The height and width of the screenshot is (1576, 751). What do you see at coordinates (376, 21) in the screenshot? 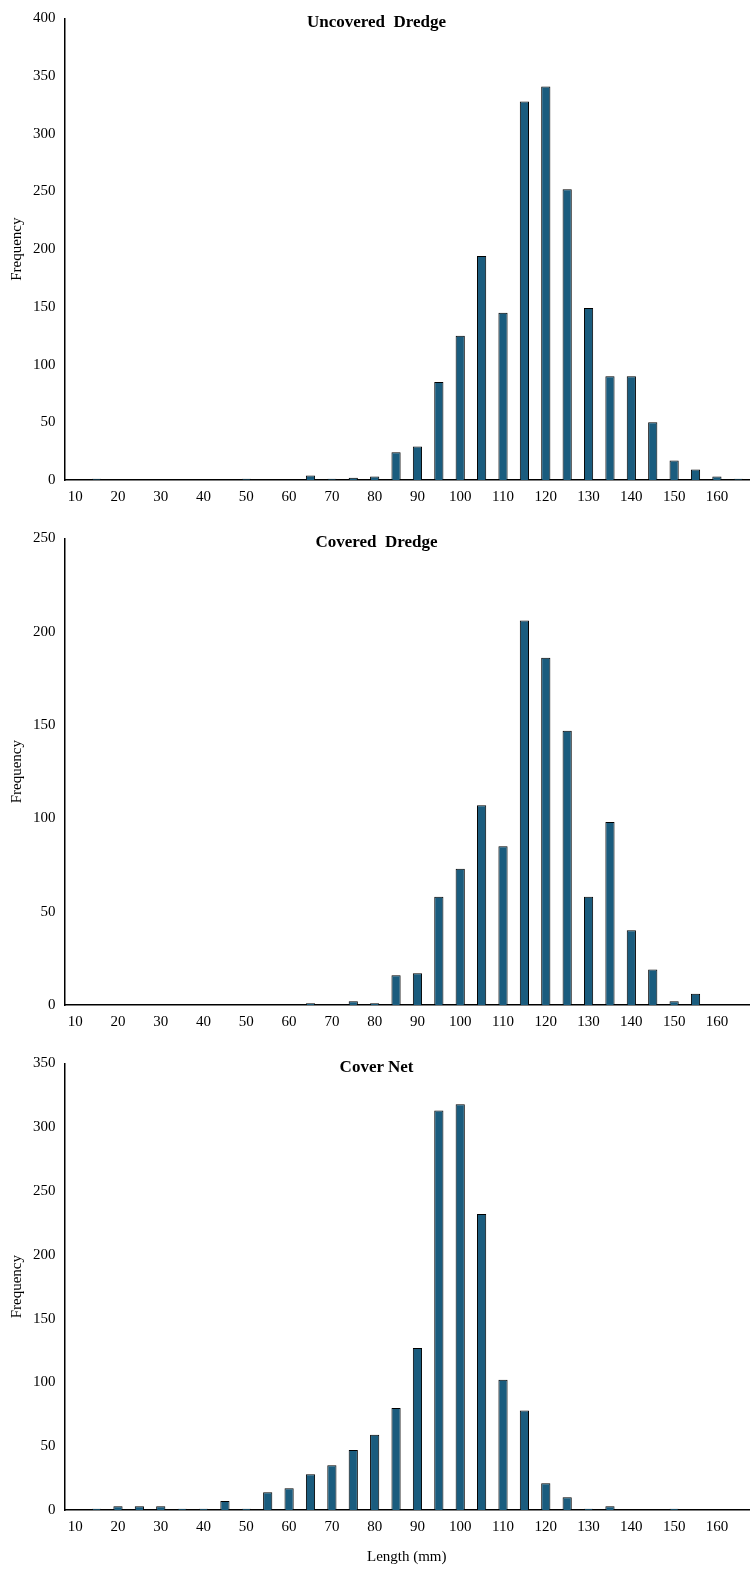
I see `chart-title: Uncovered Dredge` at bounding box center [376, 21].